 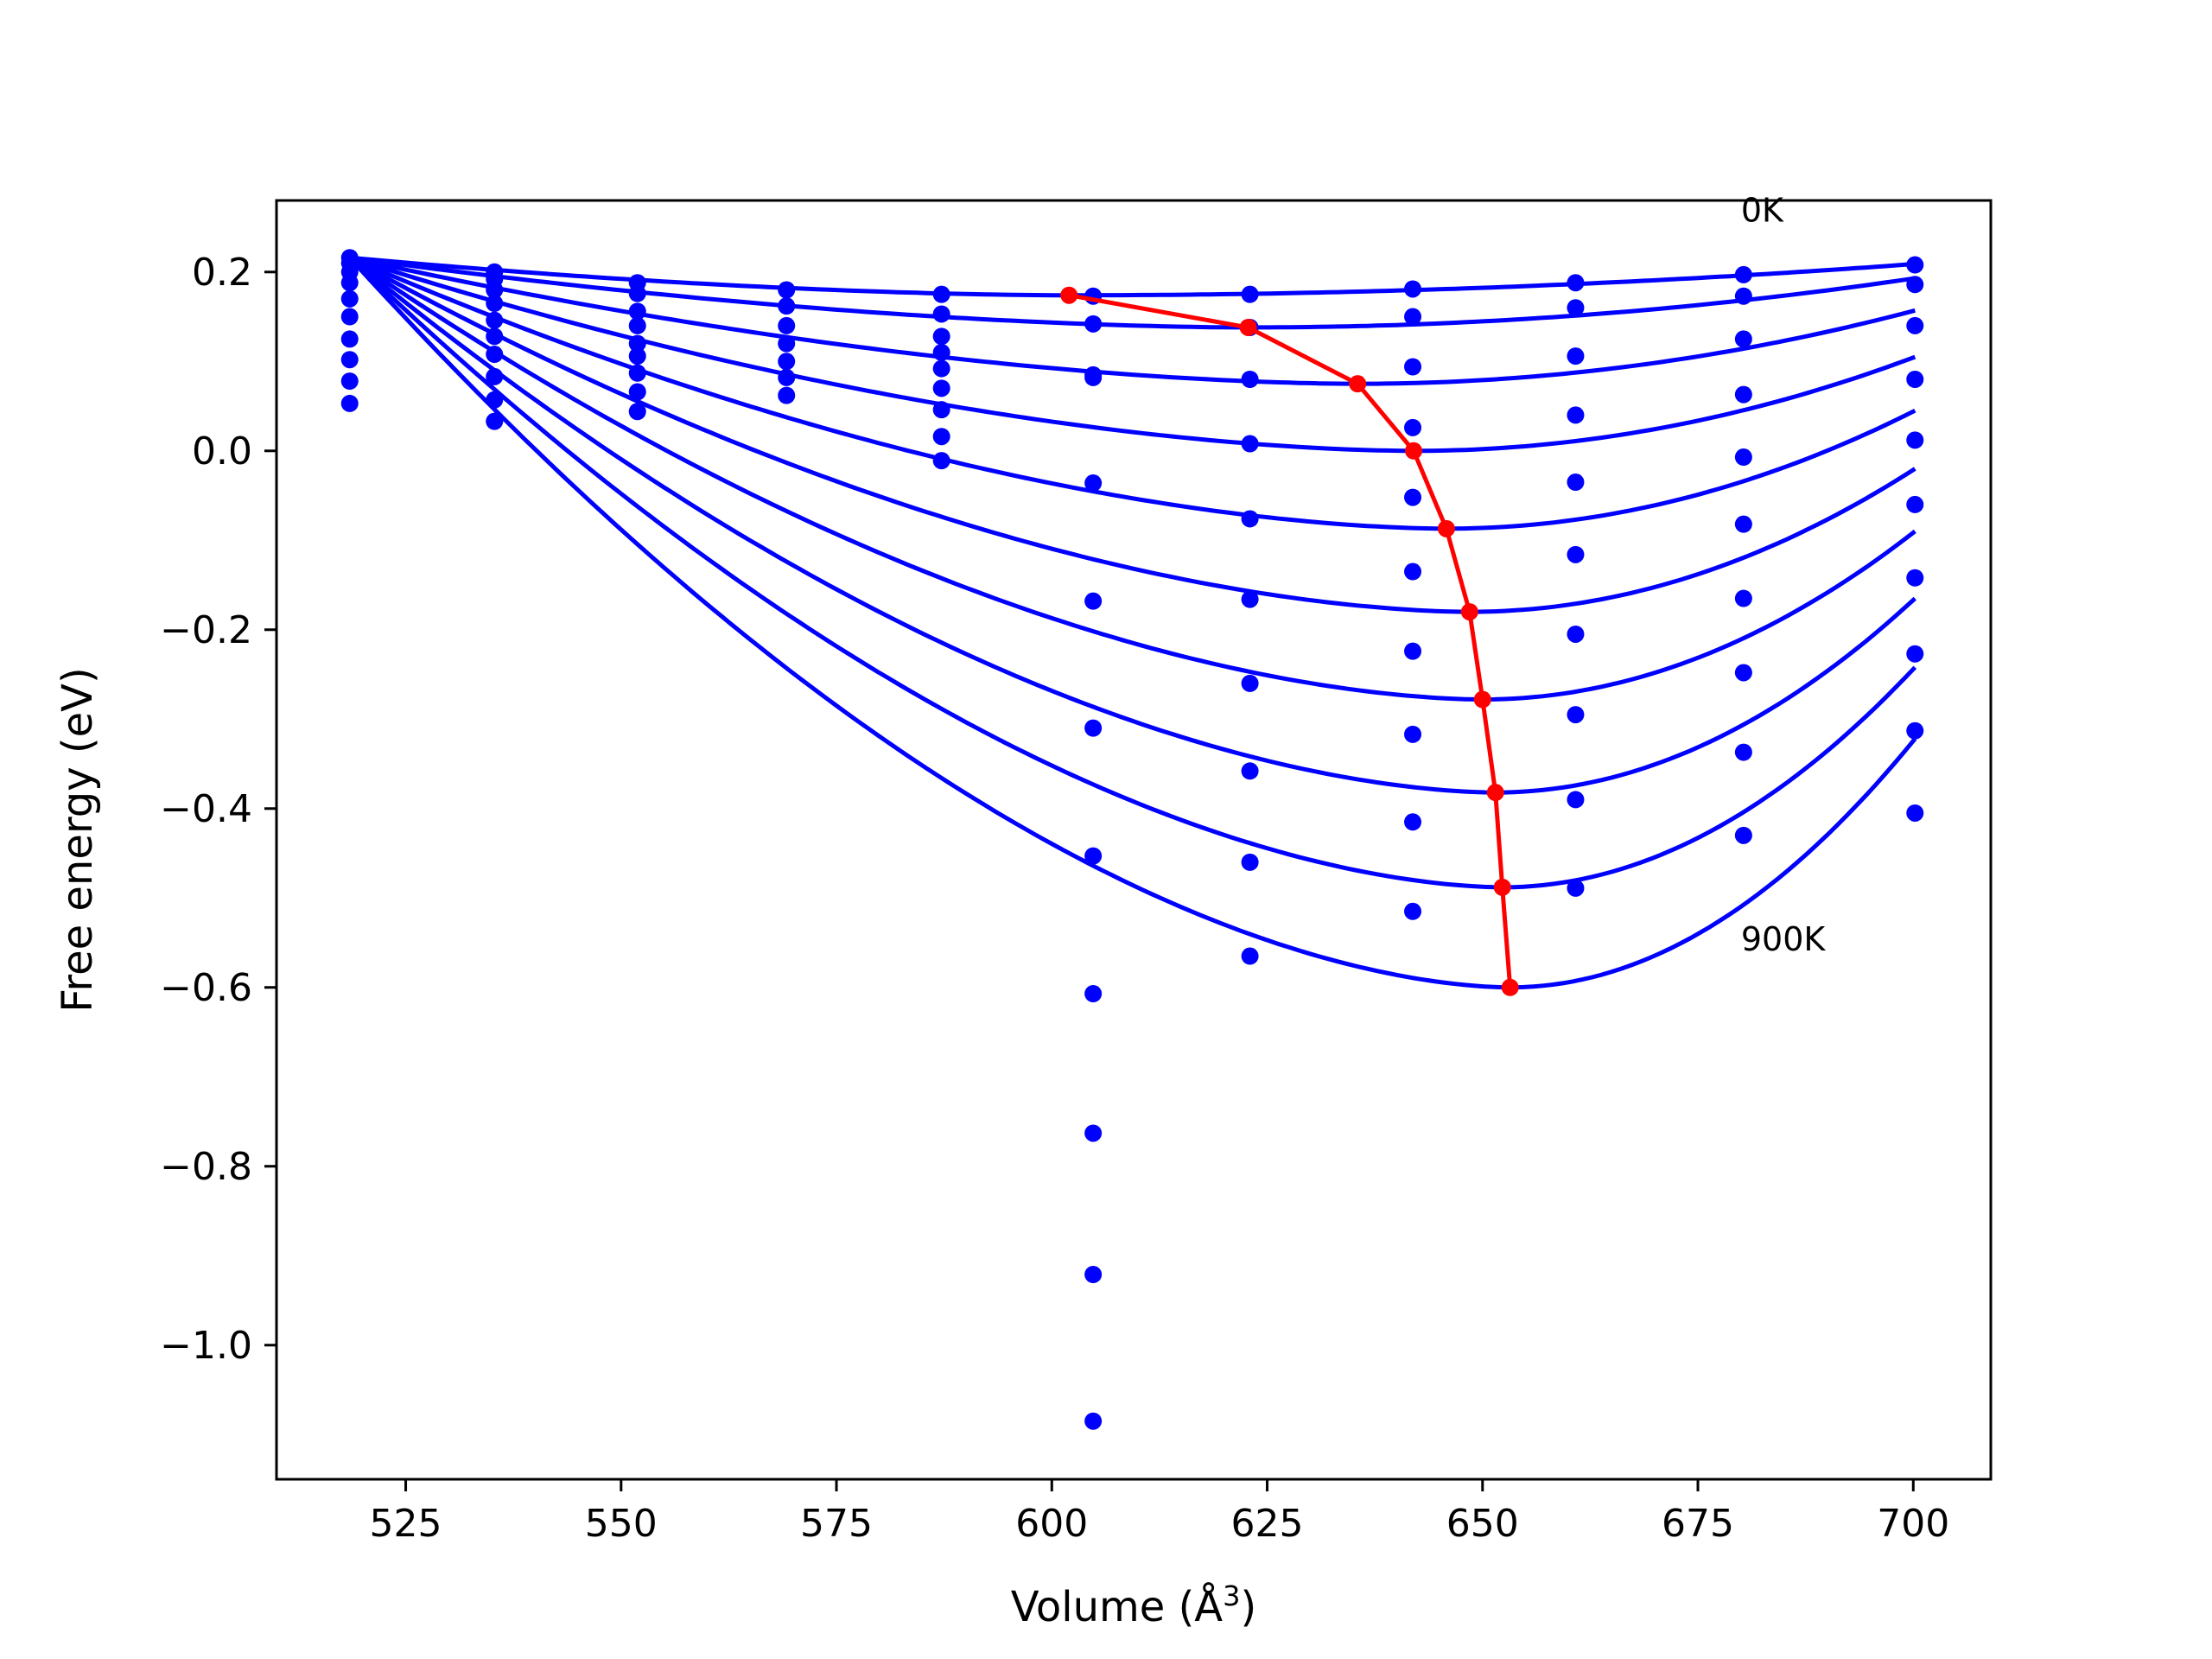 What do you see at coordinates (1698, 1524) in the screenshot?
I see `x-tick-label: 675` at bounding box center [1698, 1524].